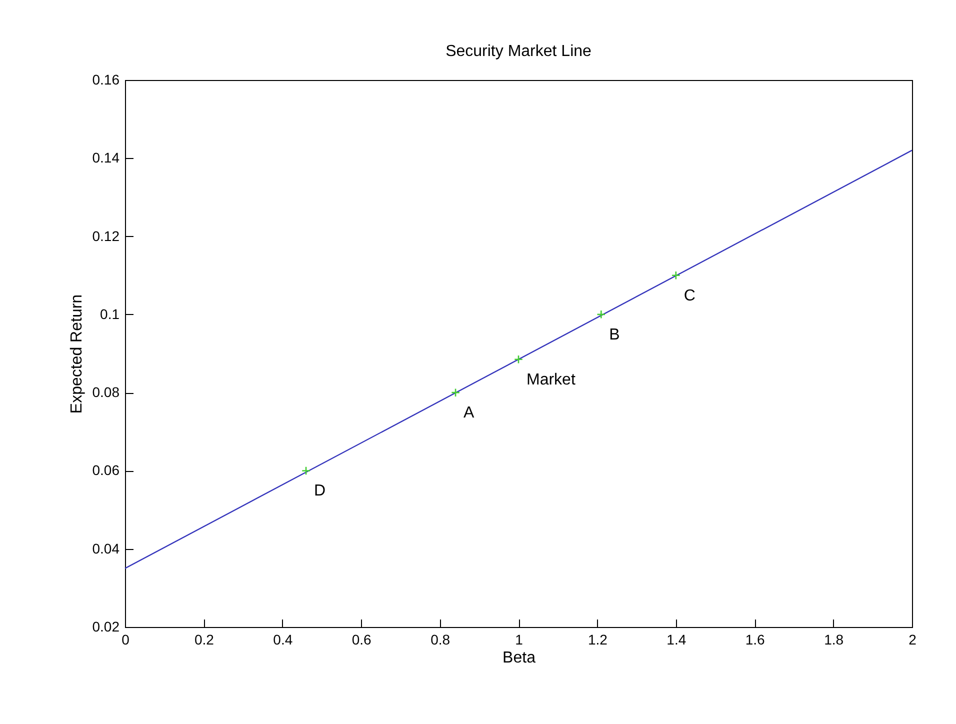 Image resolution: width=956 pixels, height=724 pixels. What do you see at coordinates (126, 640) in the screenshot?
I see `x-tick-label: 0` at bounding box center [126, 640].